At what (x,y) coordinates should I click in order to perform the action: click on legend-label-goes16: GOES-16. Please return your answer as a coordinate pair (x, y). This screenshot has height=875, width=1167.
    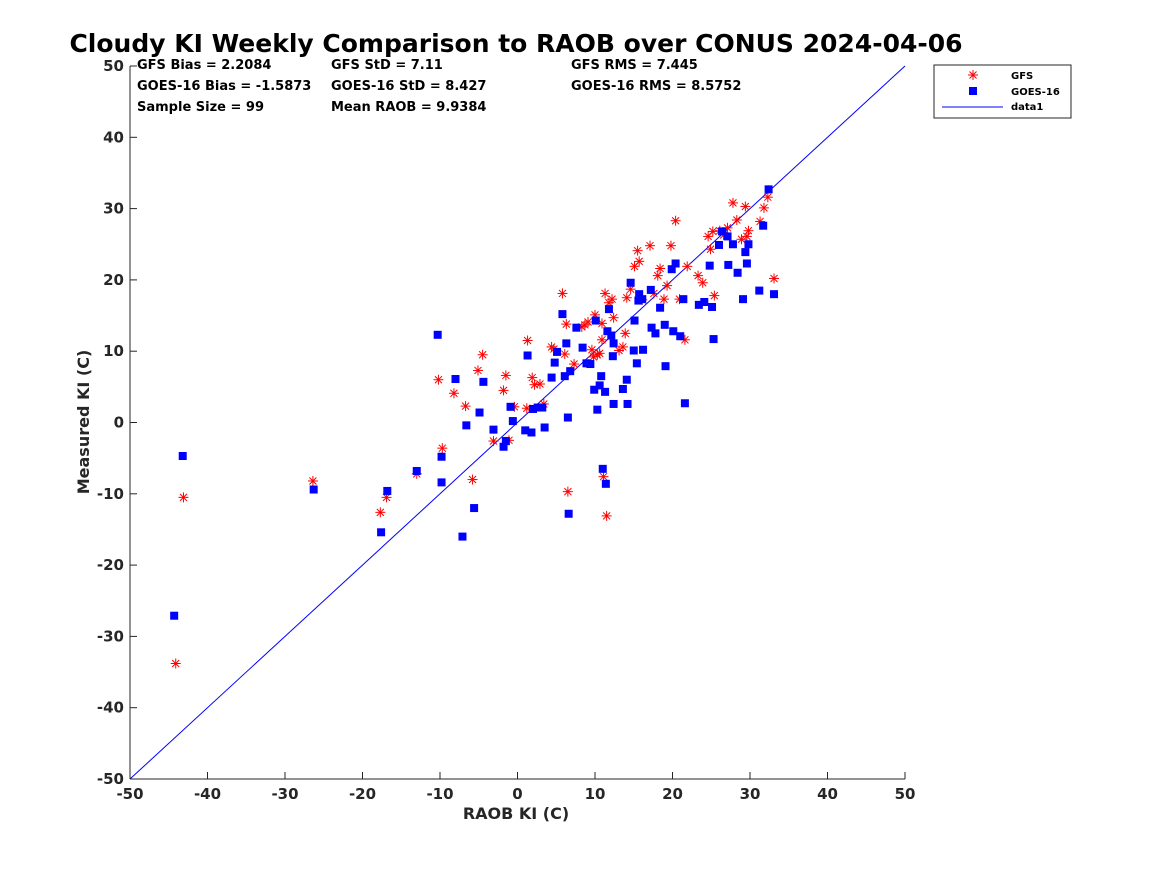
    Looking at the image, I should click on (1035, 92).